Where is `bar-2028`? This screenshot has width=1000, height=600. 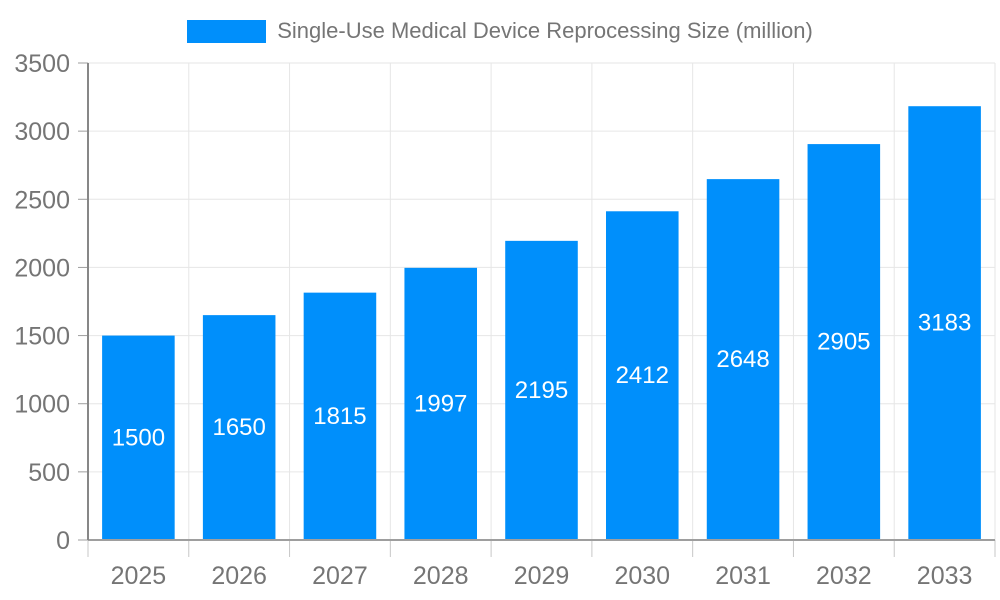 bar-2028 is located at coordinates (441, 403).